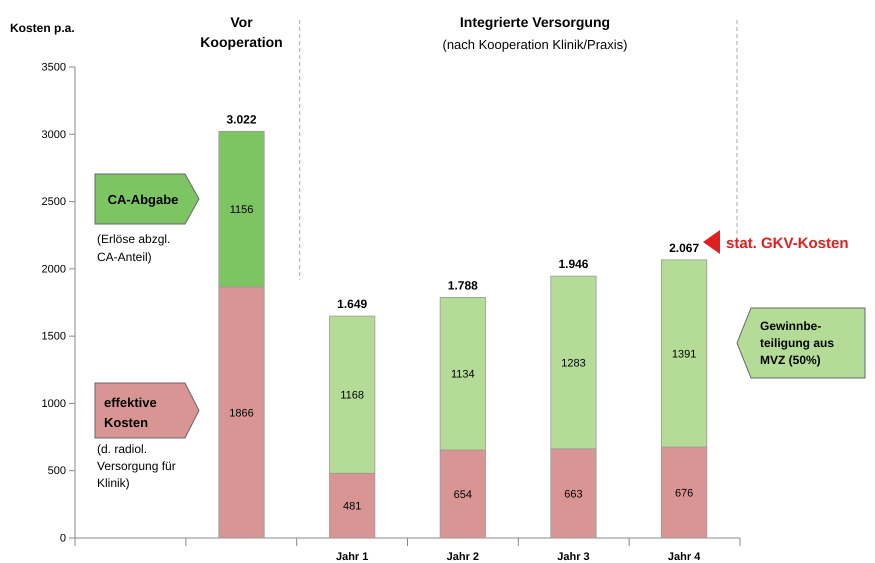 The height and width of the screenshot is (563, 875). I want to click on data-label: 654, so click(463, 494).